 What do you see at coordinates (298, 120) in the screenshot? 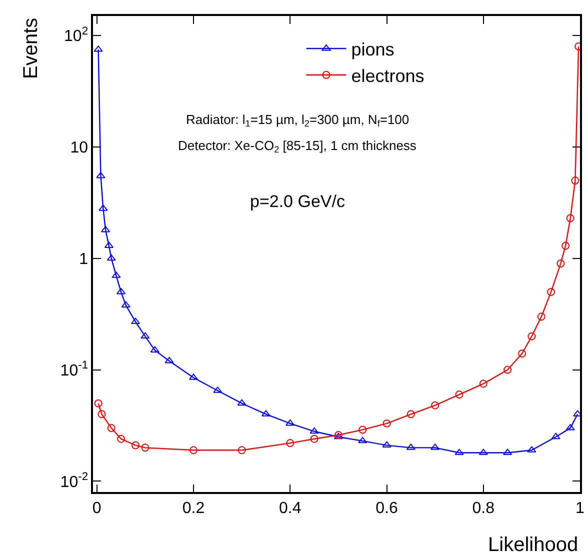
I see `annotation: Radiator: l$_{1}$=15 µm, l$_{2}$=300 µm, N$_{f}$=100` at bounding box center [298, 120].